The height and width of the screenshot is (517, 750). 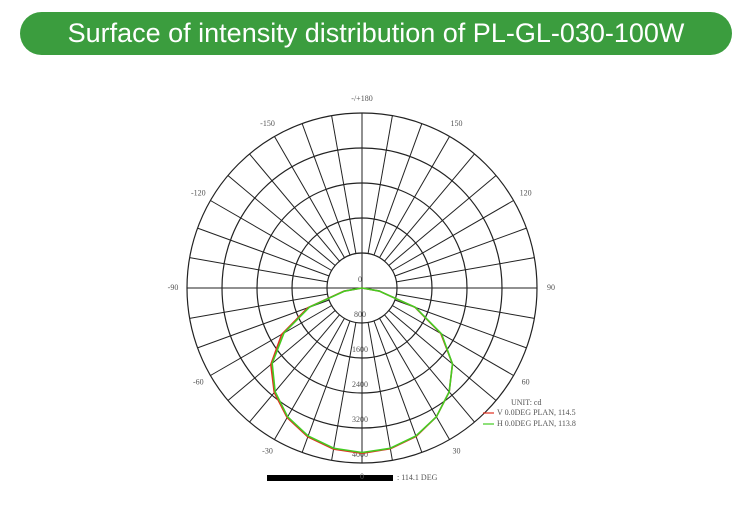 What do you see at coordinates (330, 478) in the screenshot?
I see `footer-bar` at bounding box center [330, 478].